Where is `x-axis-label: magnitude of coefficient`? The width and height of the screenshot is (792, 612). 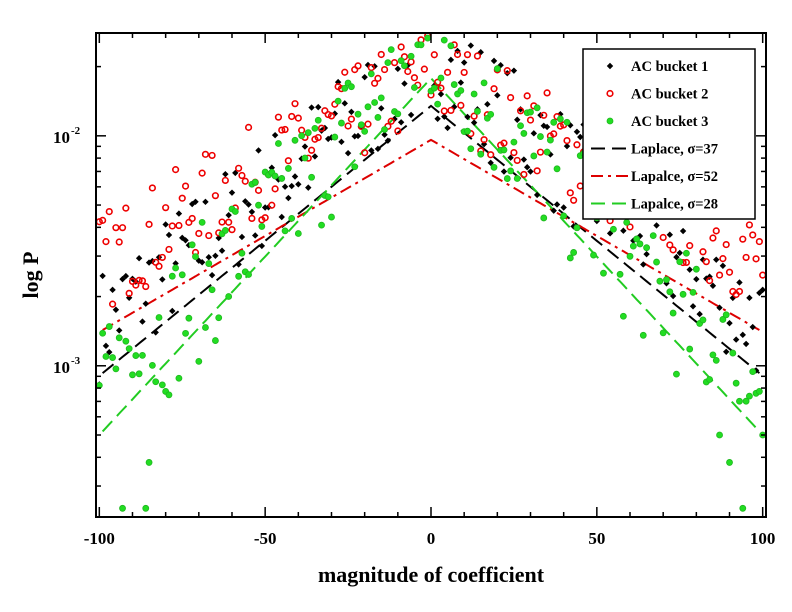
x-axis-label: magnitude of coefficient is located at coordinates (431, 574).